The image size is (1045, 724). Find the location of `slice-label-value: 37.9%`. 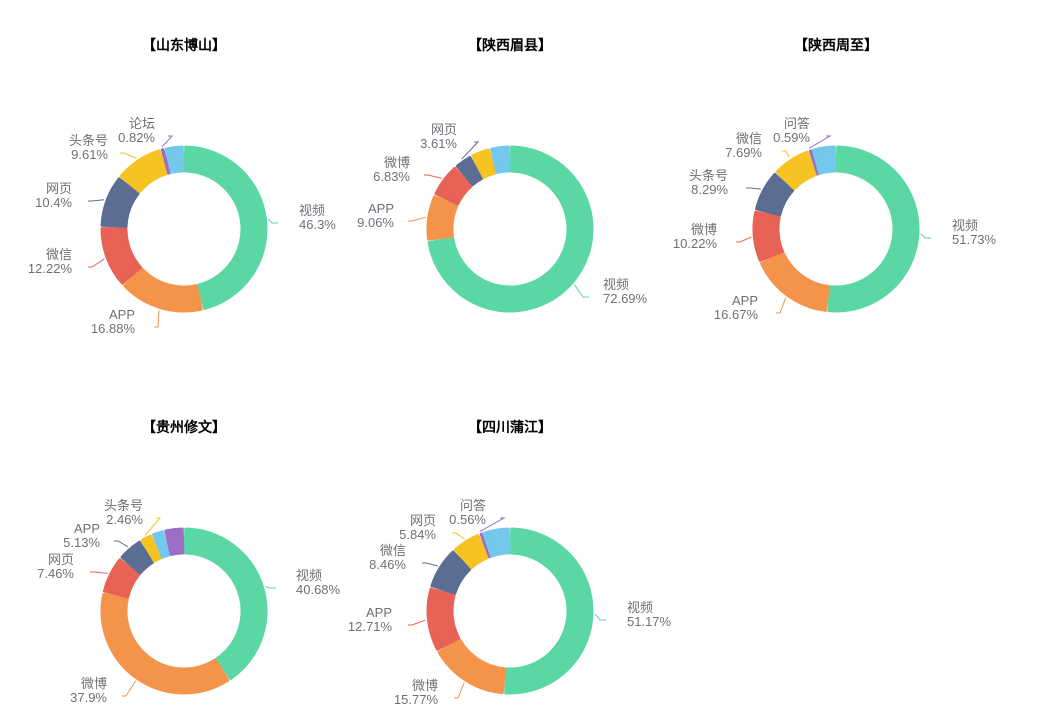

slice-label-value: 37.9% is located at coordinates (88, 697).